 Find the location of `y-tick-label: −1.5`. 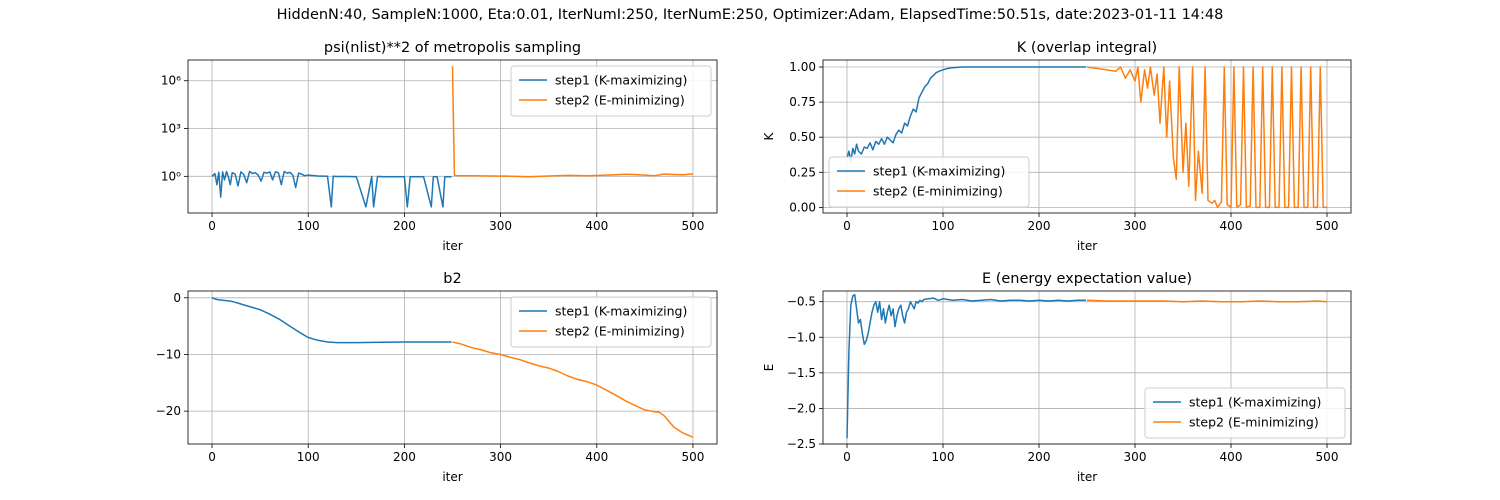

y-tick-label: −1.5 is located at coordinates (801, 373).